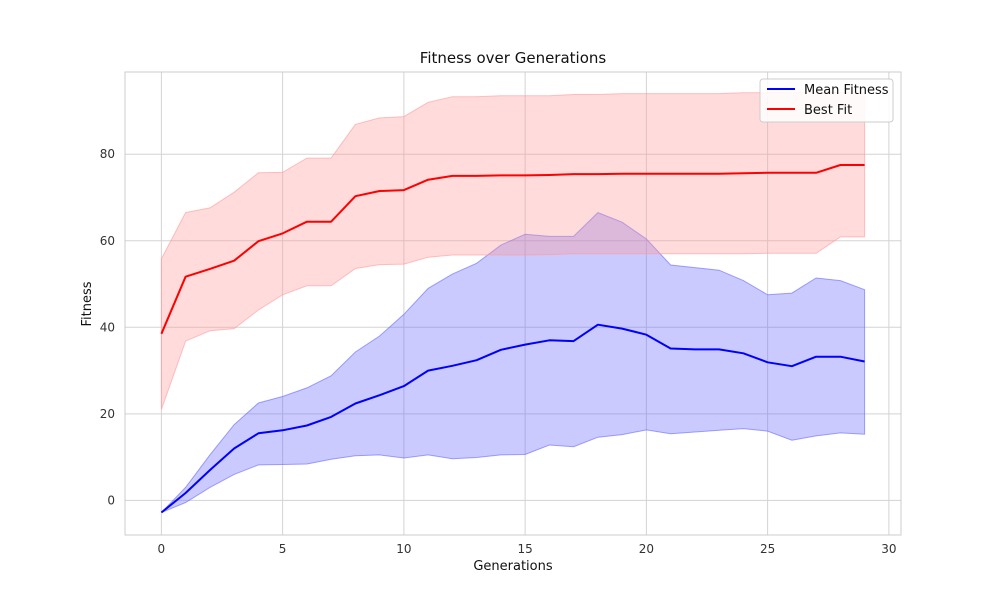 This screenshot has height=600, width=1000. I want to click on x-tick-label: 25, so click(767, 549).